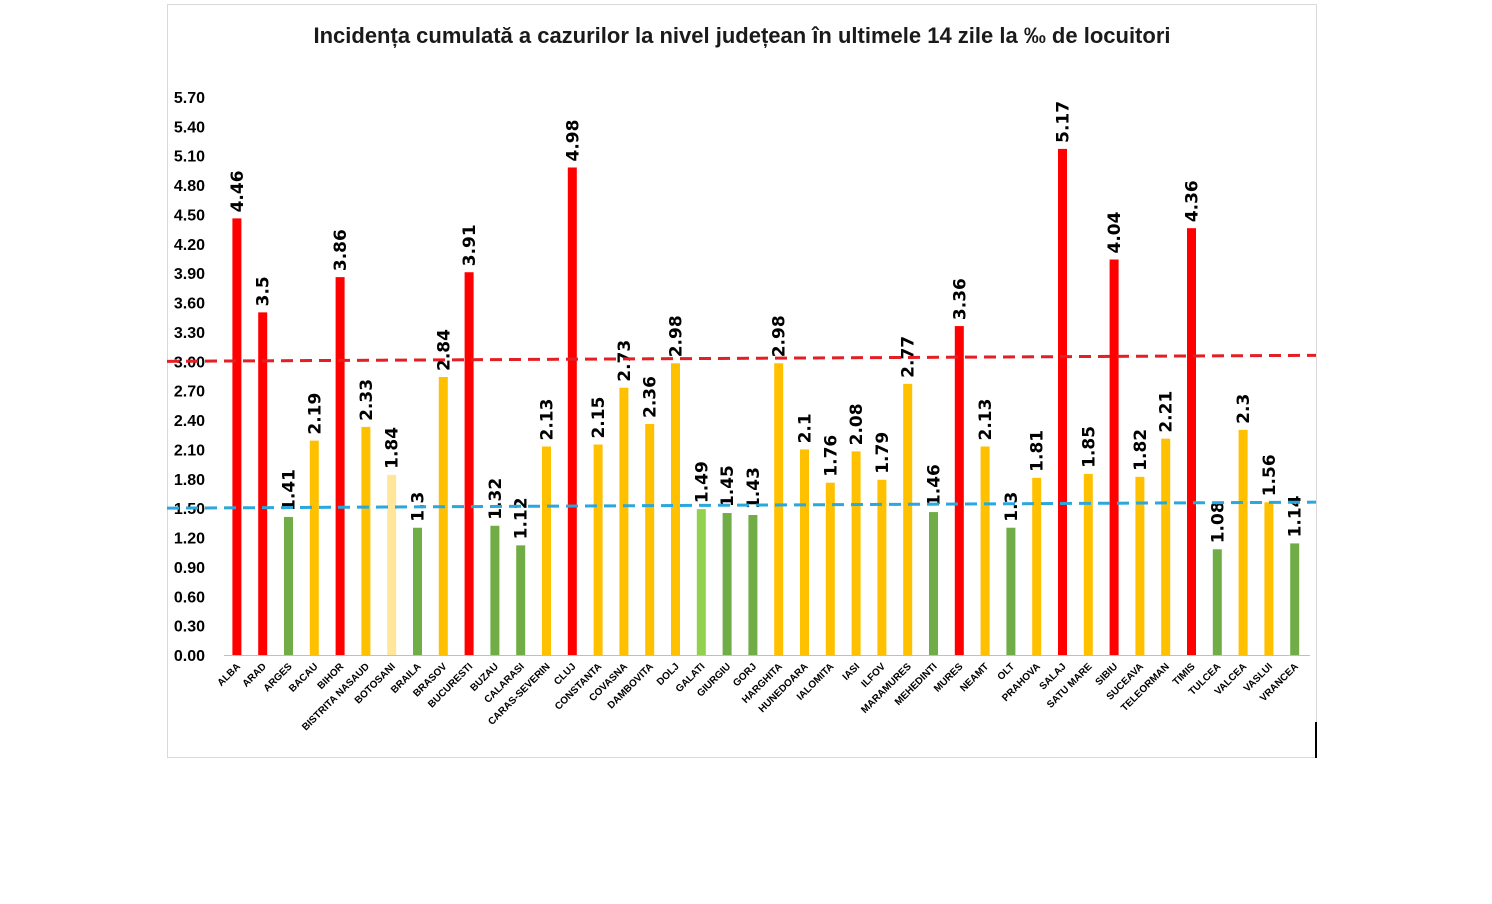  I want to click on y-tick-label: 5.40, so click(189, 127).